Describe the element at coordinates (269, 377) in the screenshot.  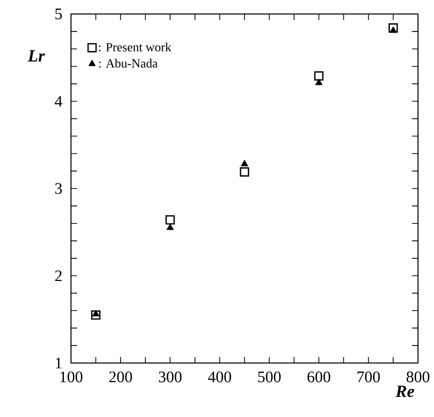
I see `x-tick-label: 500` at that location.